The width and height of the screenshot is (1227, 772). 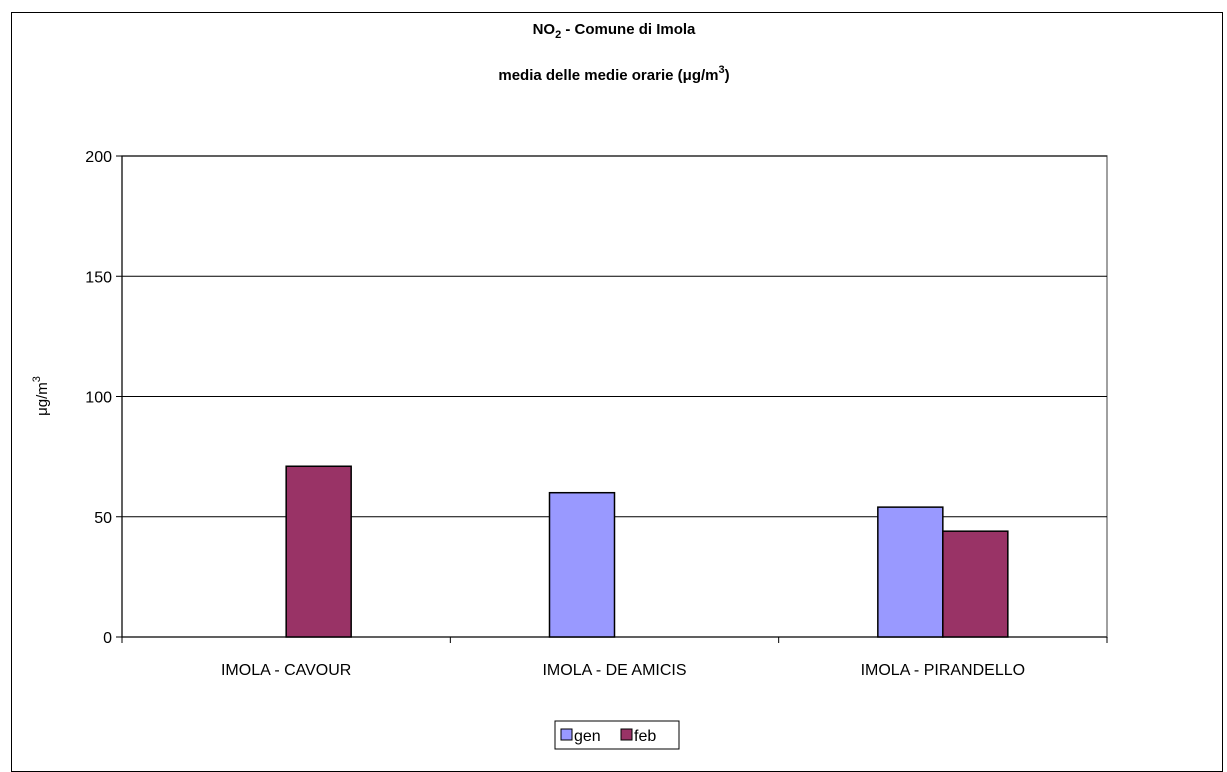 What do you see at coordinates (943, 670) in the screenshot?
I see `category-label: IMOLA - PIRANDELLO` at bounding box center [943, 670].